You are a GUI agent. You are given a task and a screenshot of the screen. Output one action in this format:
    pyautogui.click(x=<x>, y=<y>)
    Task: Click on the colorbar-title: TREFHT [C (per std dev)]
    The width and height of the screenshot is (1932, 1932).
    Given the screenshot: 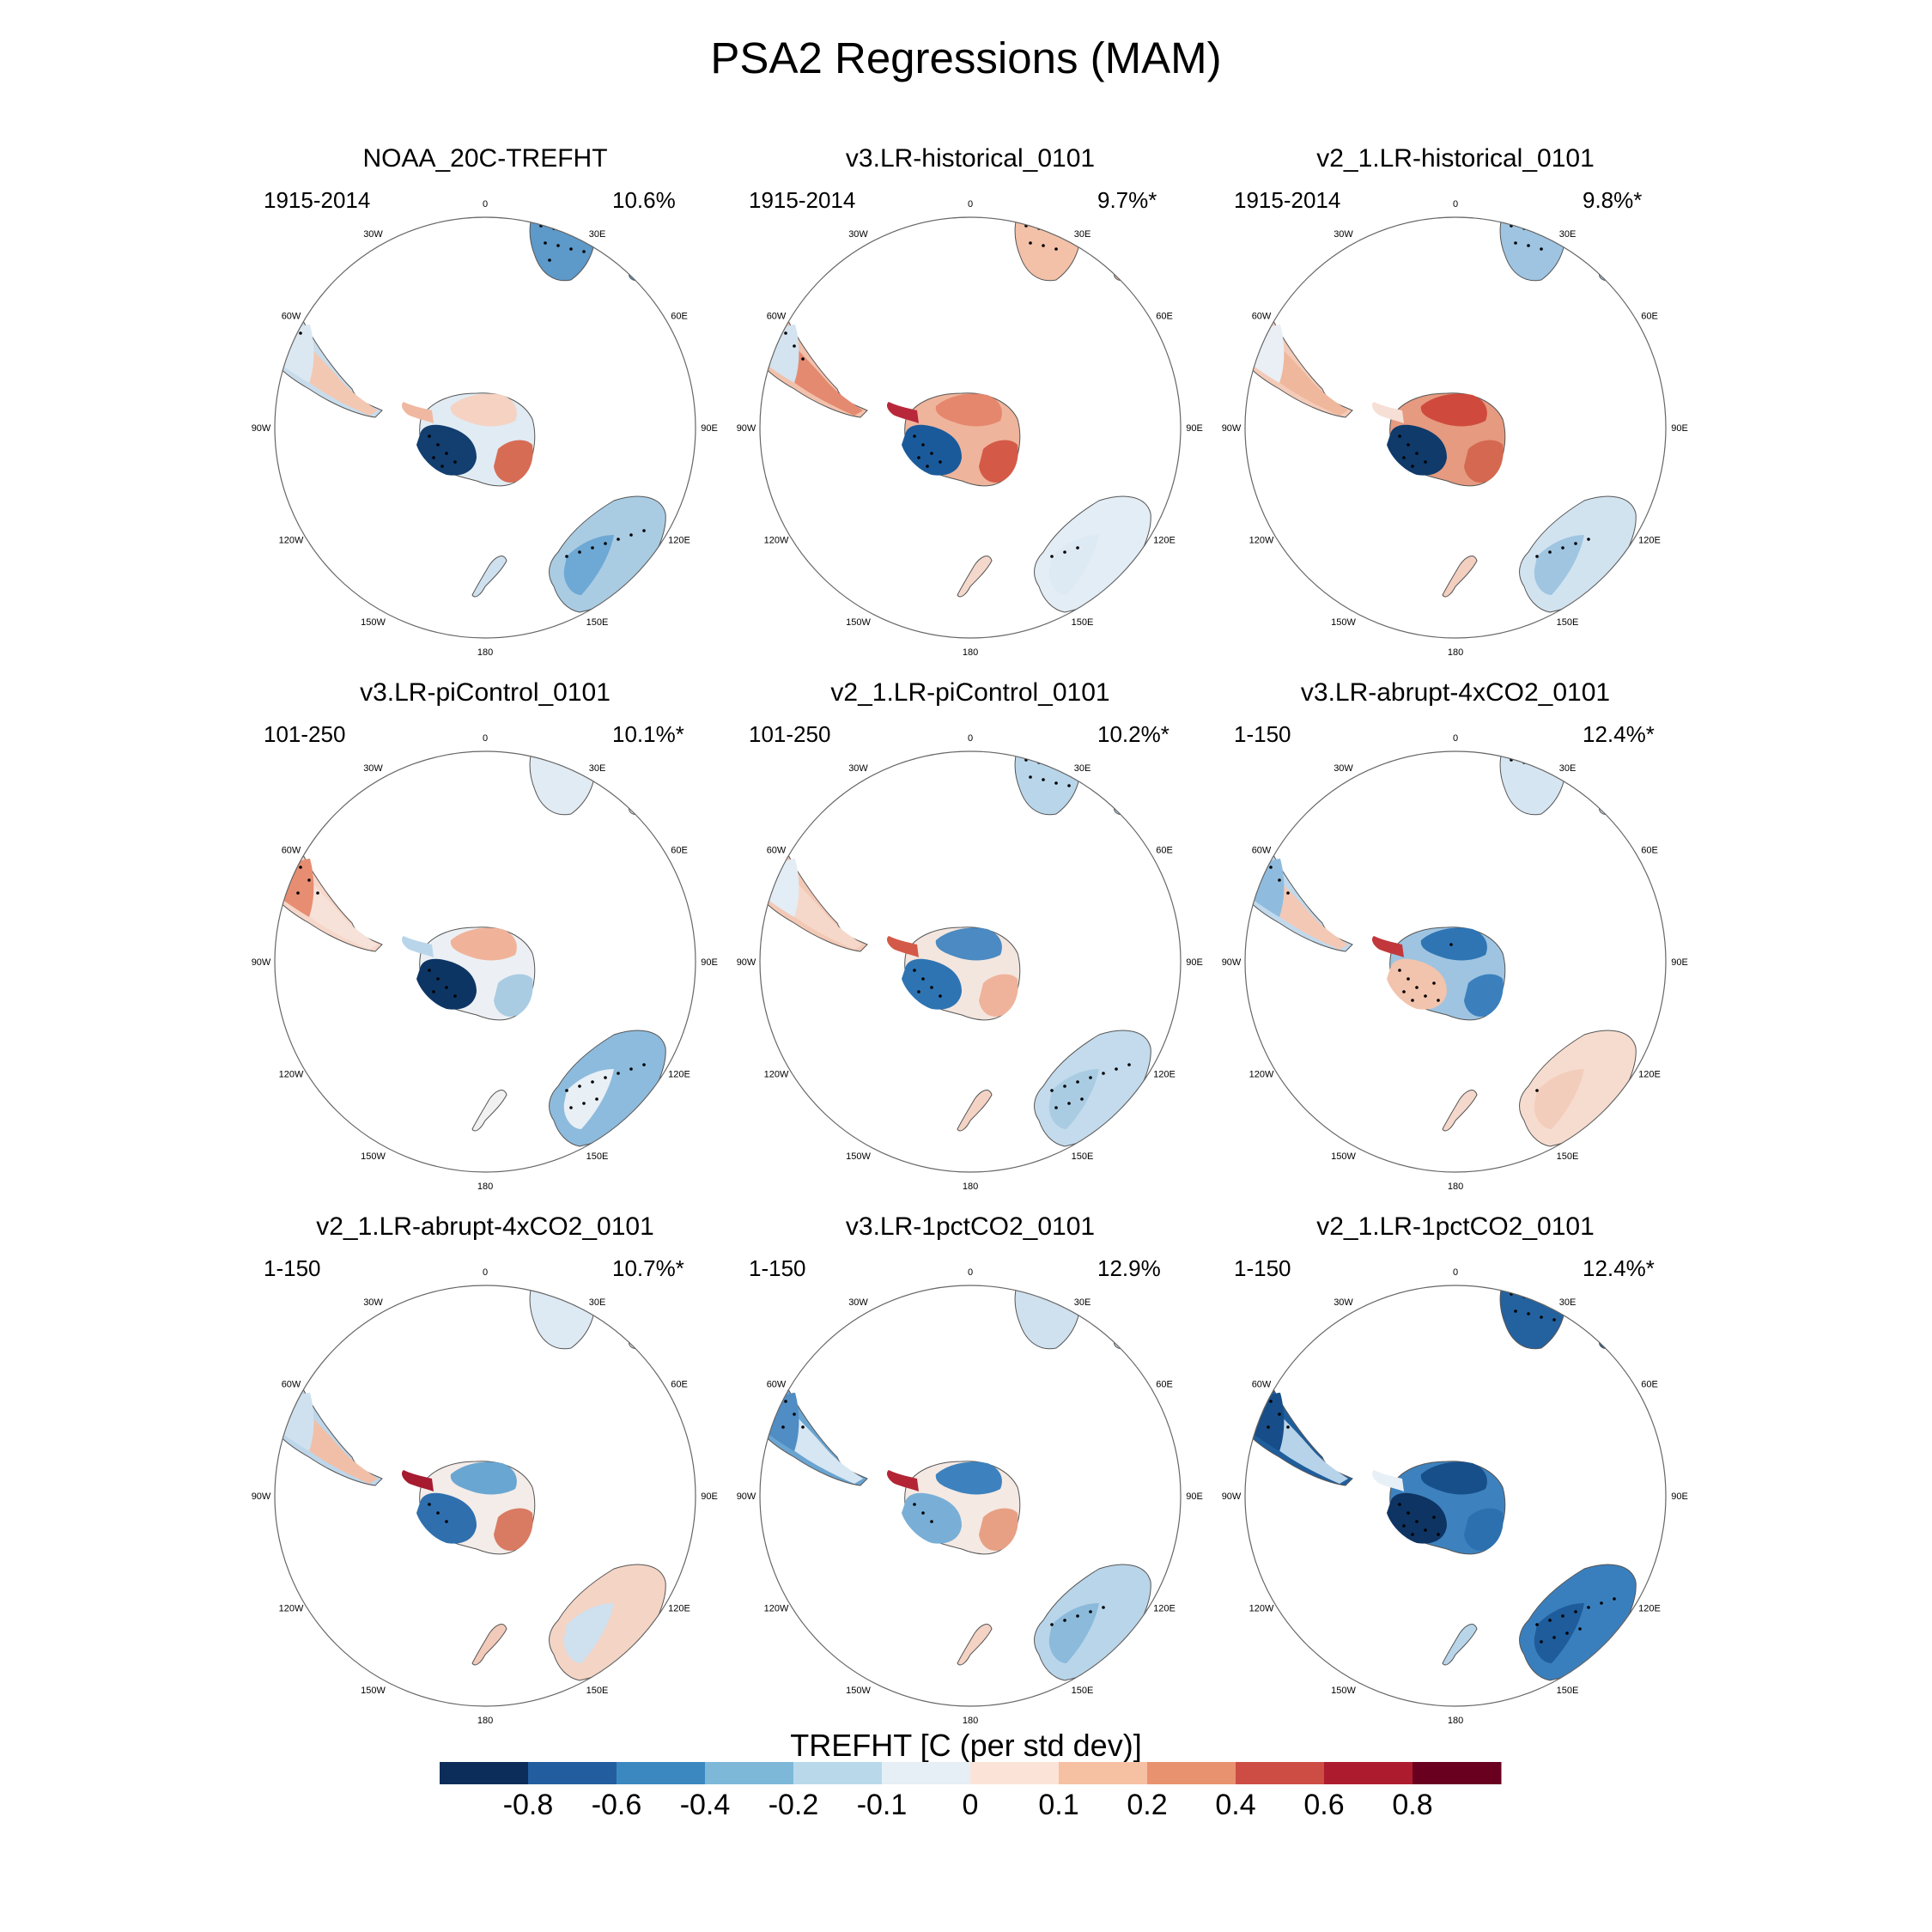 What is the action you would take?
    pyautogui.click(x=966, y=1745)
    